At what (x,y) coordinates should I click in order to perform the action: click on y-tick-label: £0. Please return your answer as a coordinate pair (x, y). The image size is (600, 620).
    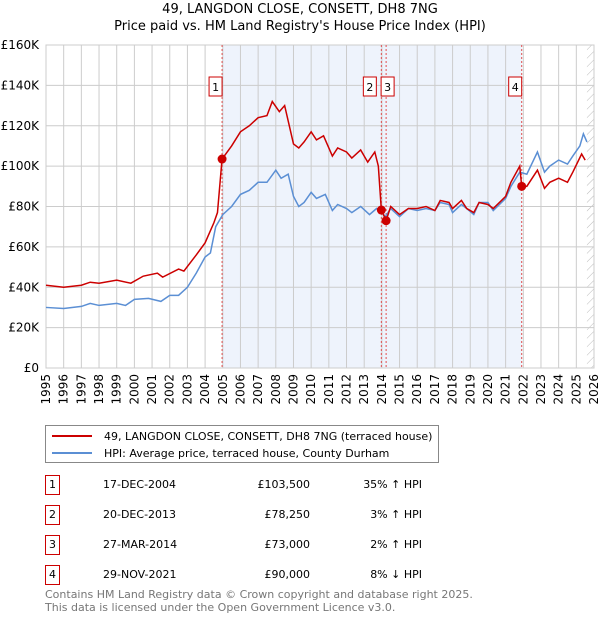
    Looking at the image, I should click on (31, 368).